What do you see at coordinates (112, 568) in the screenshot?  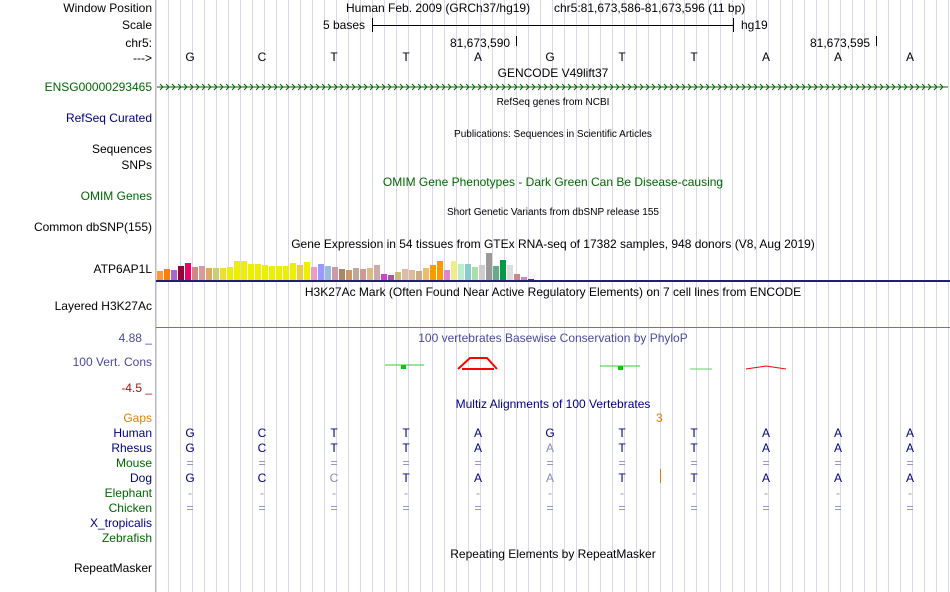 I see `repeatmasker-label: RepeatMasker` at bounding box center [112, 568].